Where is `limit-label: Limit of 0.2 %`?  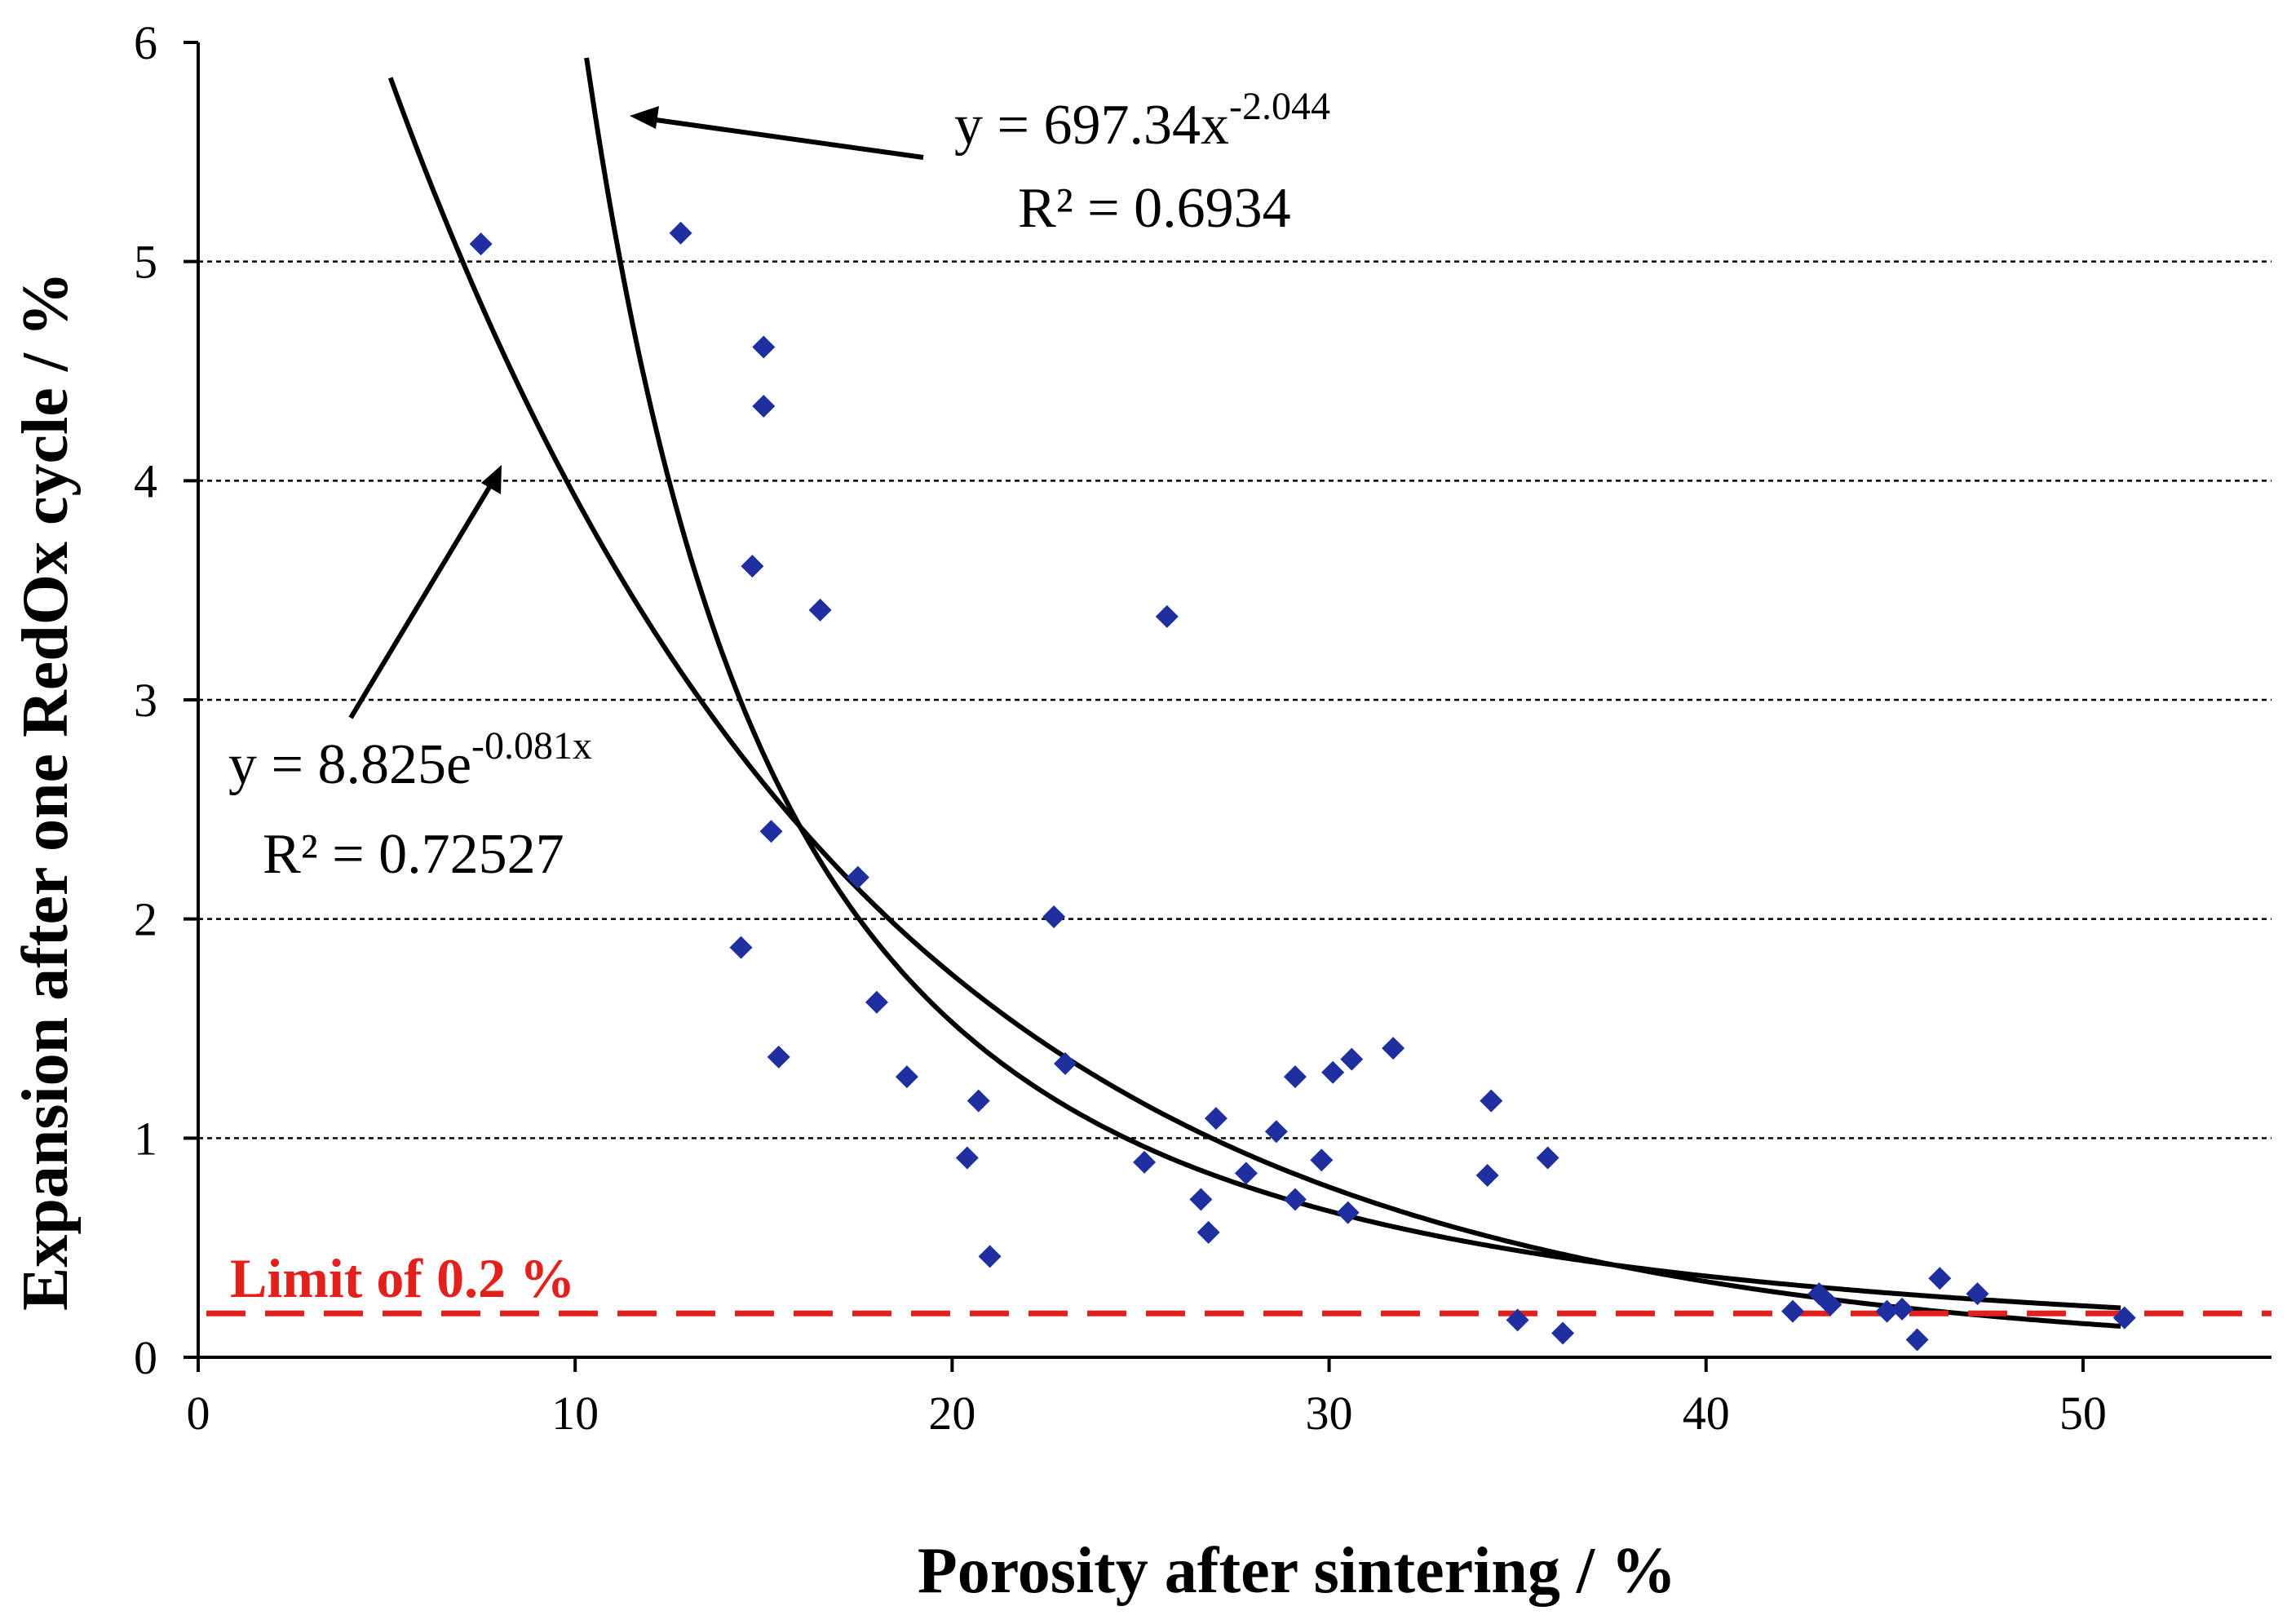
limit-label: Limit of 0.2 % is located at coordinates (402, 1278).